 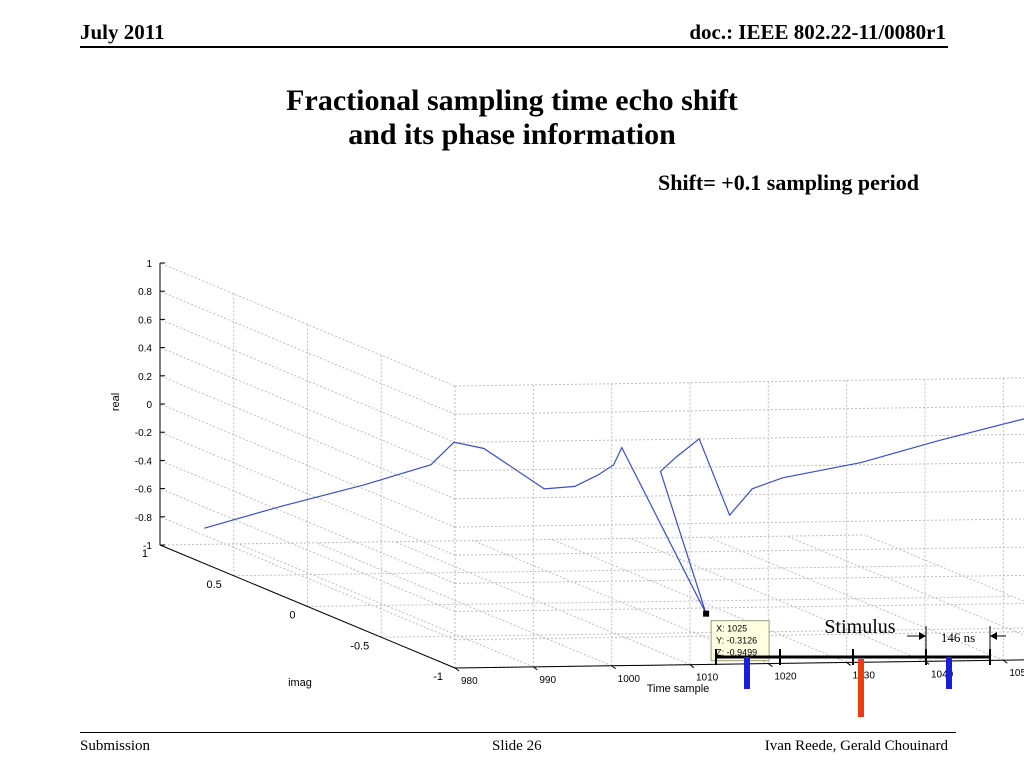 What do you see at coordinates (517, 746) in the screenshot?
I see `footer-slide-number: Slide 26` at bounding box center [517, 746].